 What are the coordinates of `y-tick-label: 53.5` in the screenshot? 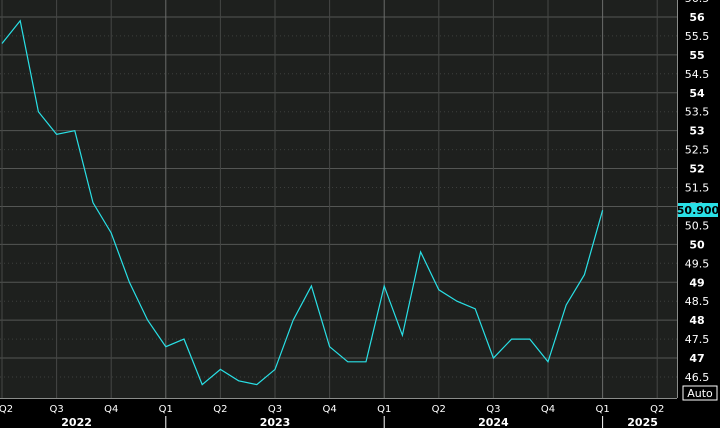 It's located at (697, 112).